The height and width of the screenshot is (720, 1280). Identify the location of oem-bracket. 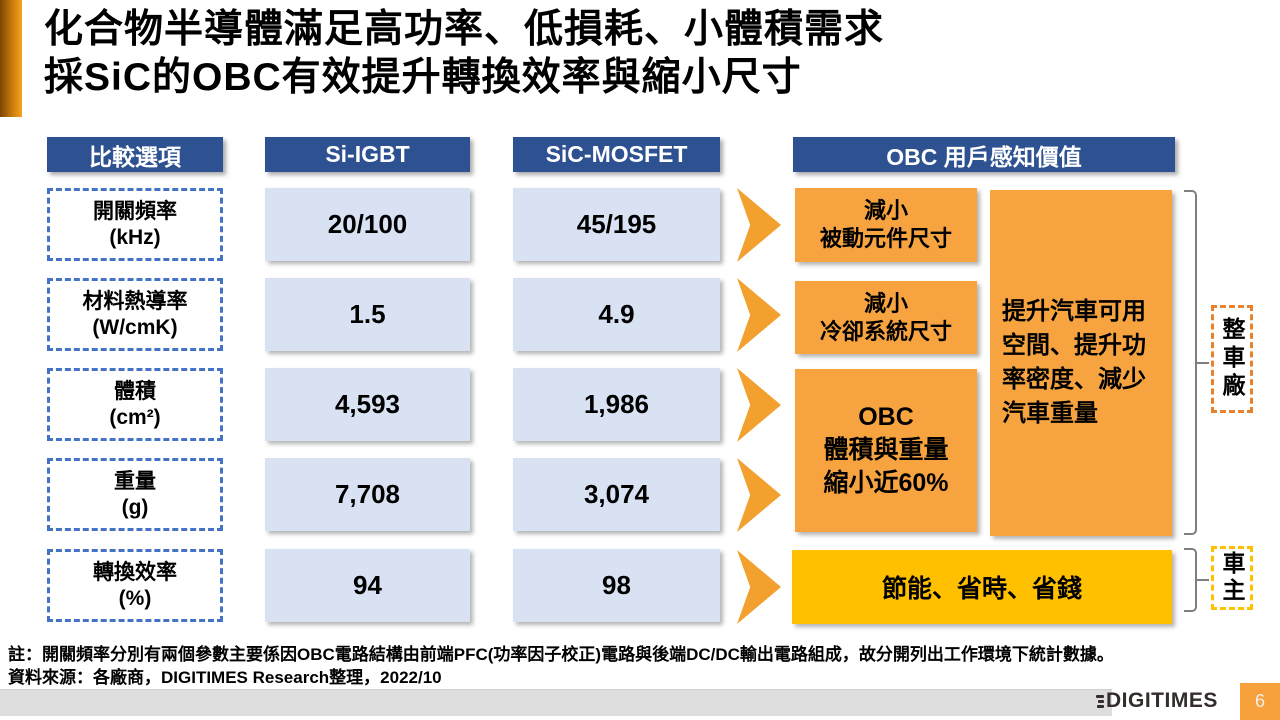
(1196, 362).